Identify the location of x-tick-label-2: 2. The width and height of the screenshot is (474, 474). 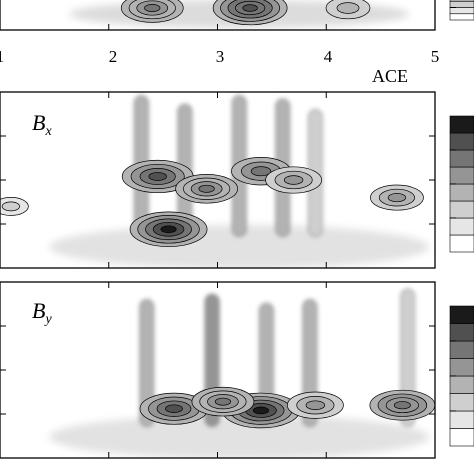
(113, 56).